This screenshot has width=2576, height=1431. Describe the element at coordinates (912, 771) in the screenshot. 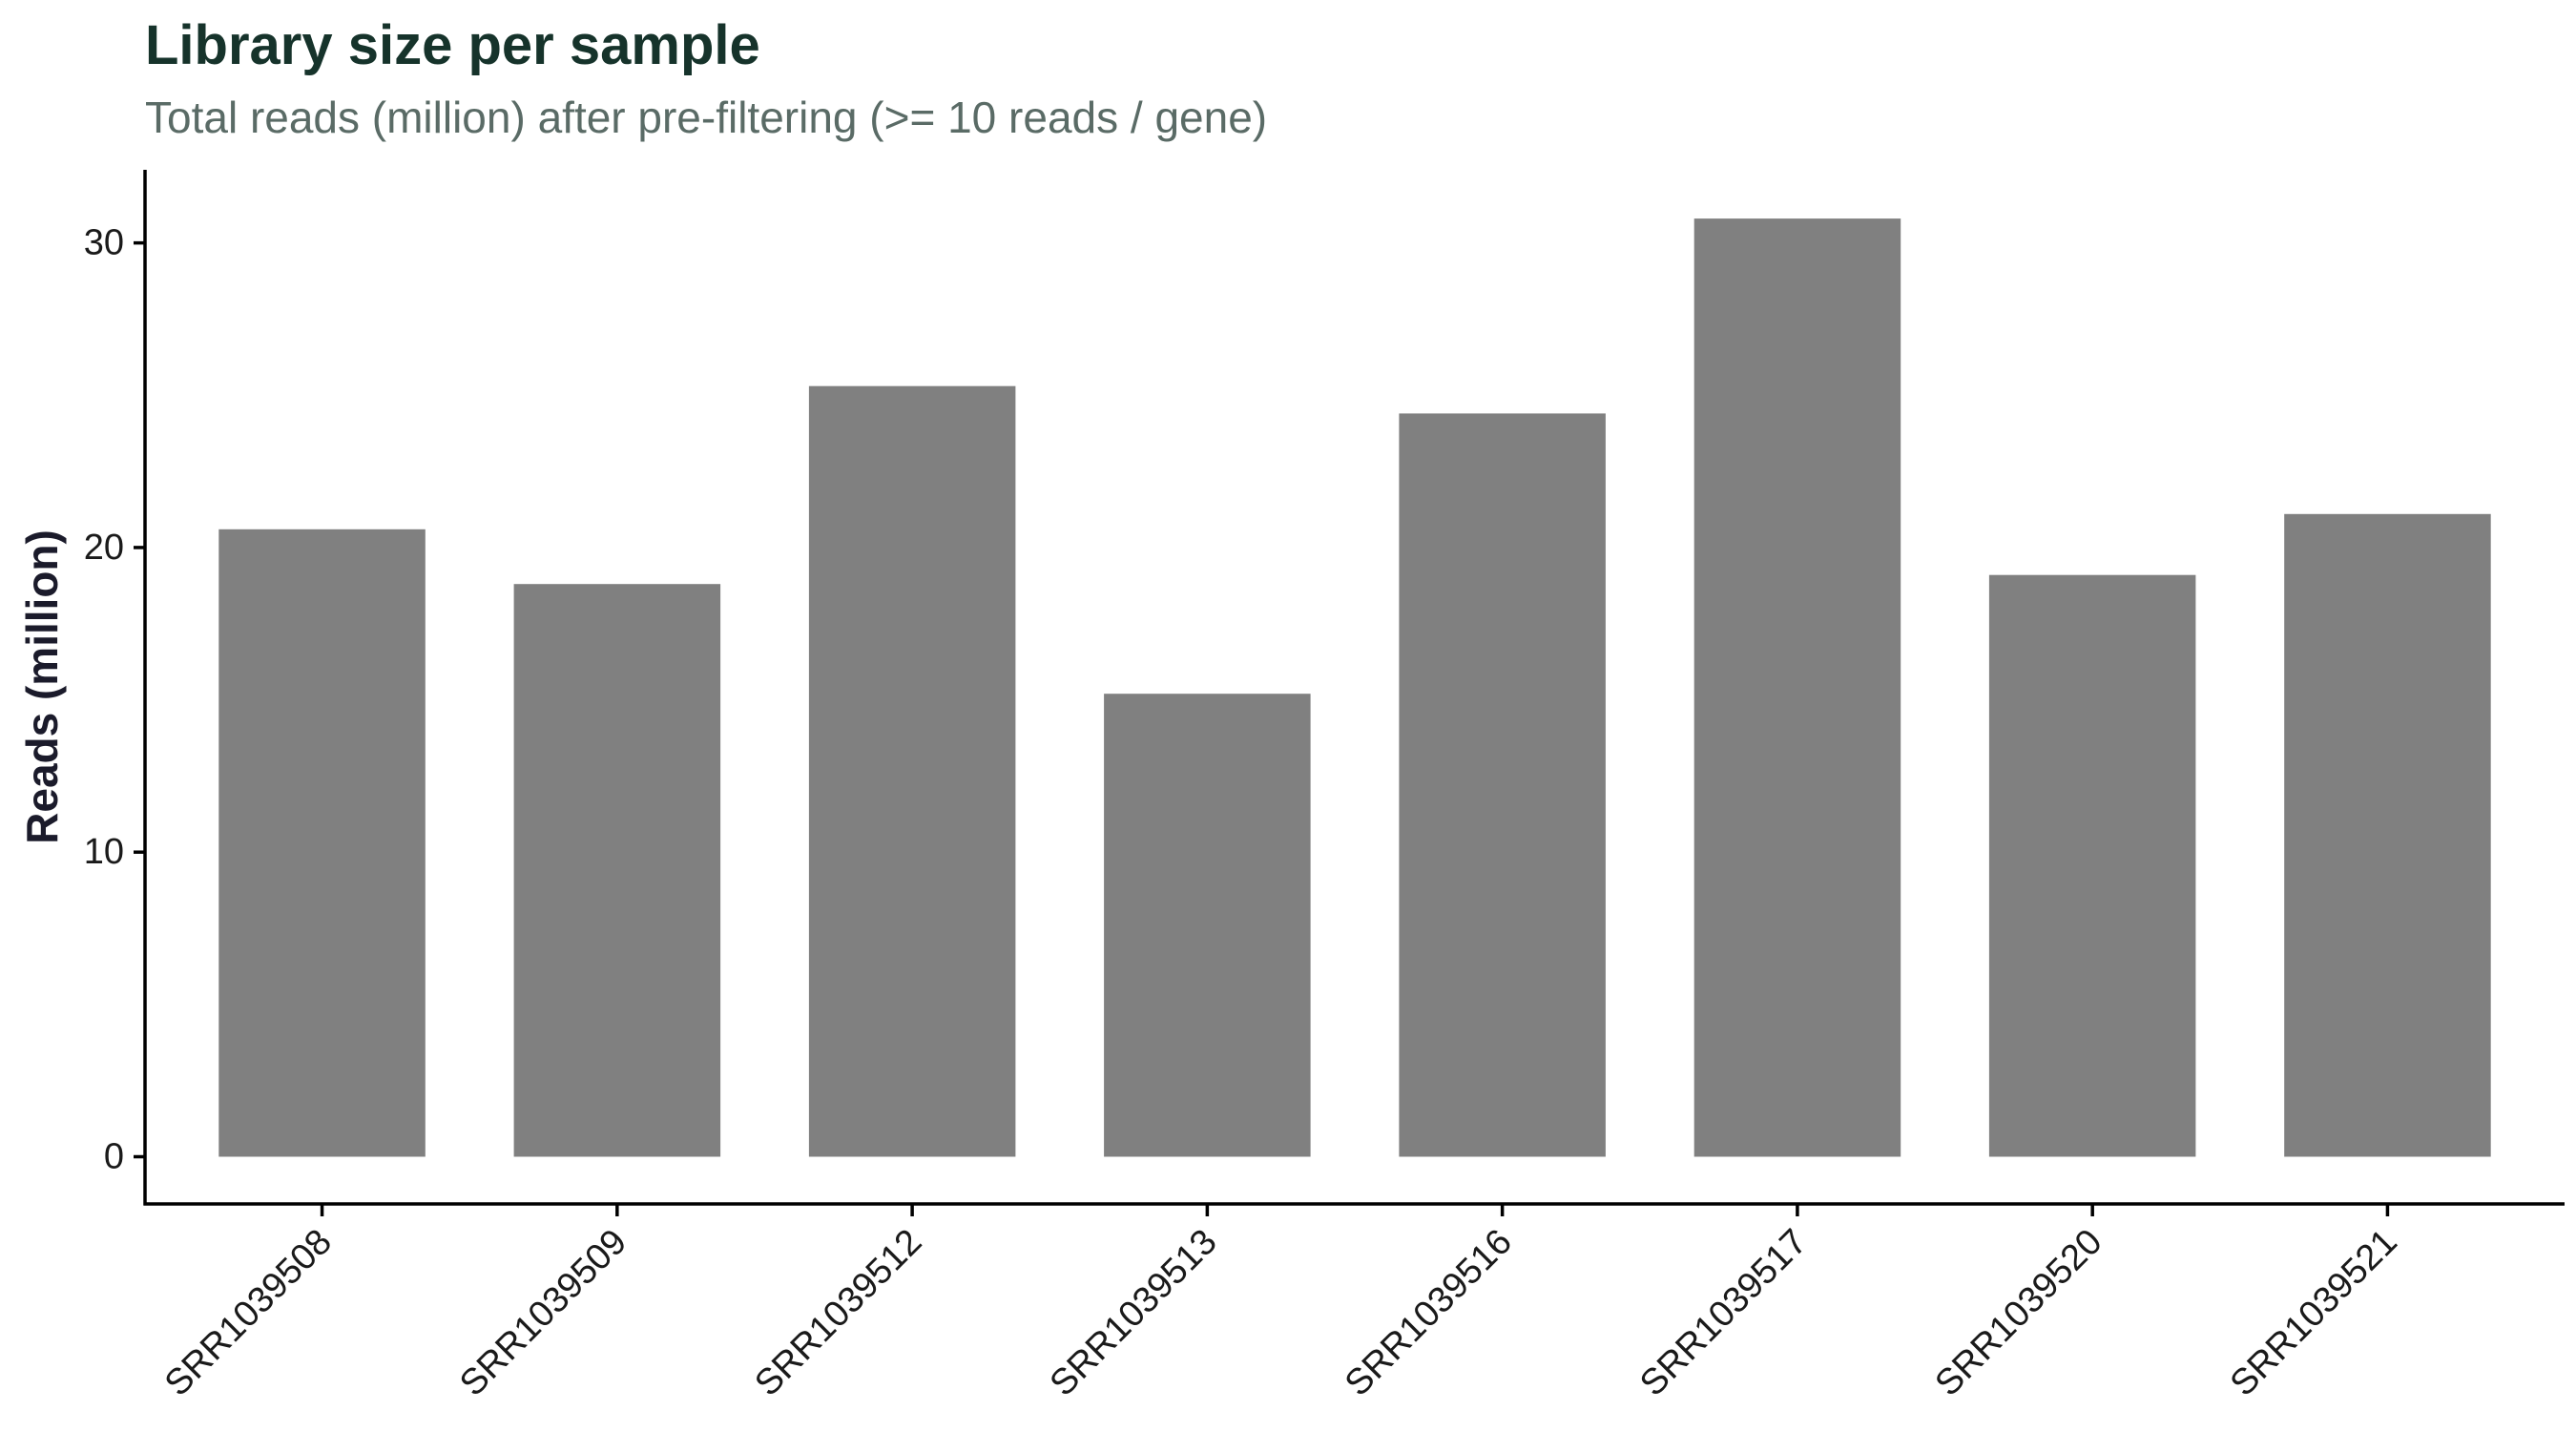

I see `bar-SRR1039512` at that location.